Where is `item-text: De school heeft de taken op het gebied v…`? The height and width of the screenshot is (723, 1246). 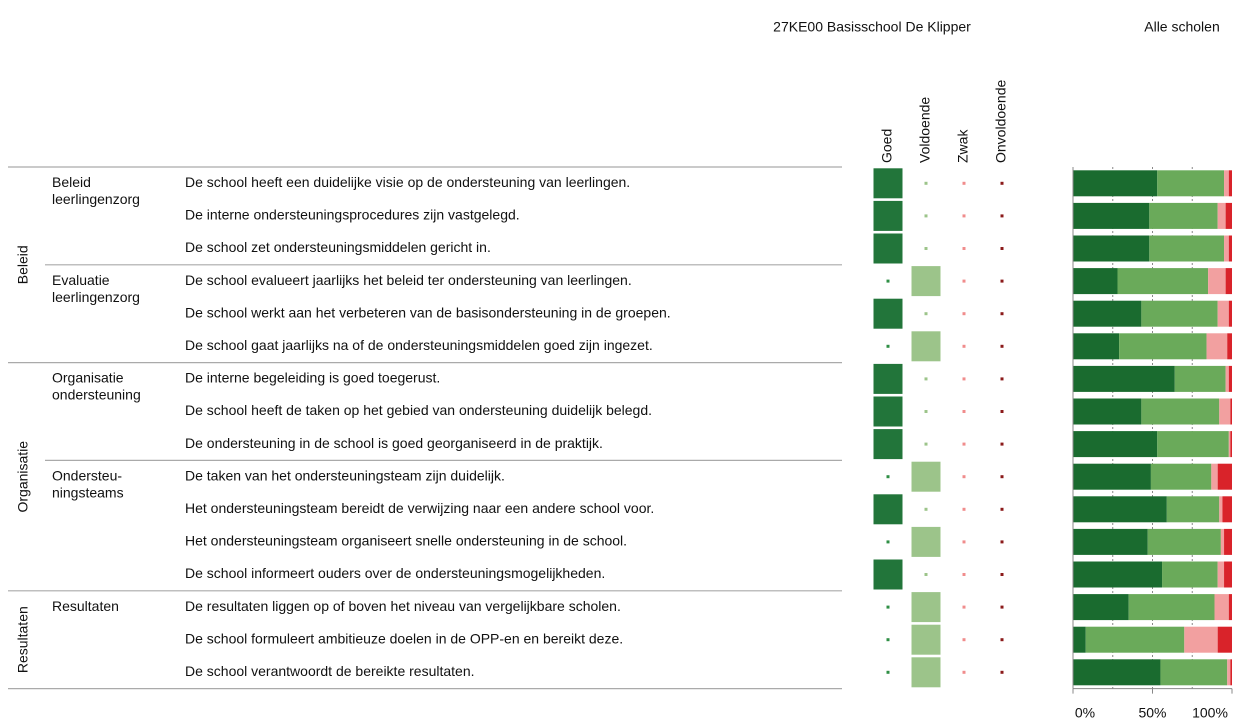 item-text: De school heeft de taken op het gebied v… is located at coordinates (418, 410).